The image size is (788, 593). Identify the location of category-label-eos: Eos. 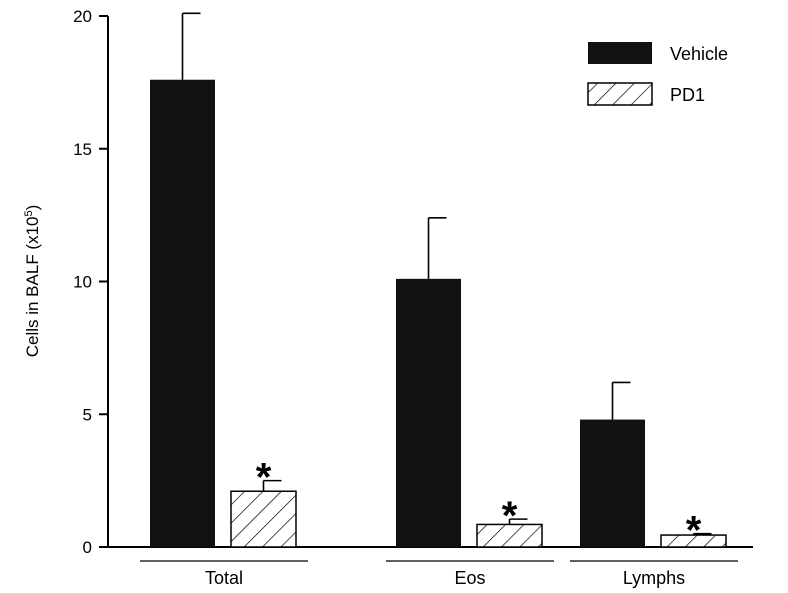
(469, 578).